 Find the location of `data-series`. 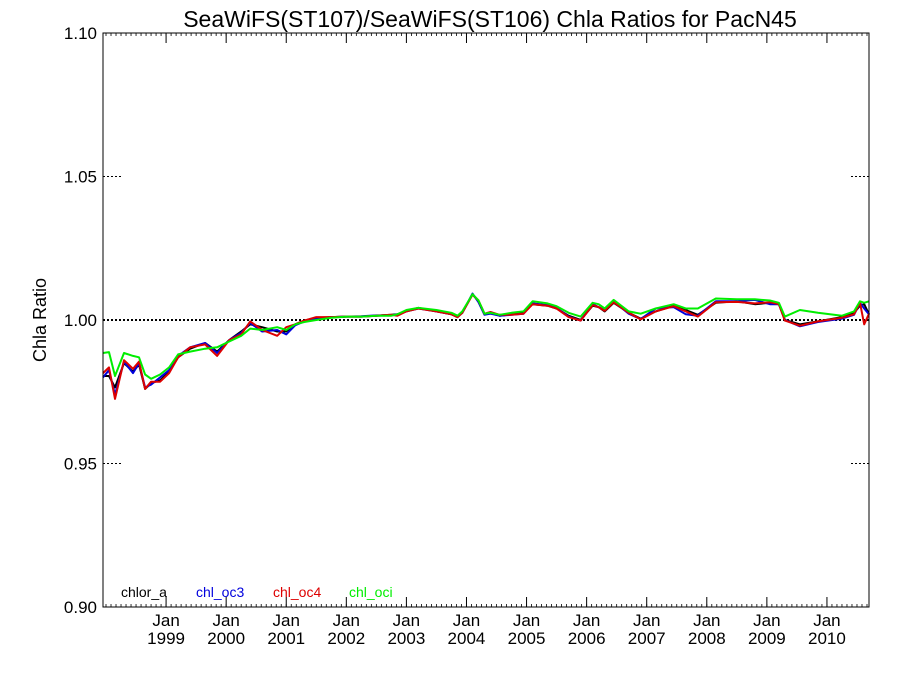

data-series is located at coordinates (486, 346).